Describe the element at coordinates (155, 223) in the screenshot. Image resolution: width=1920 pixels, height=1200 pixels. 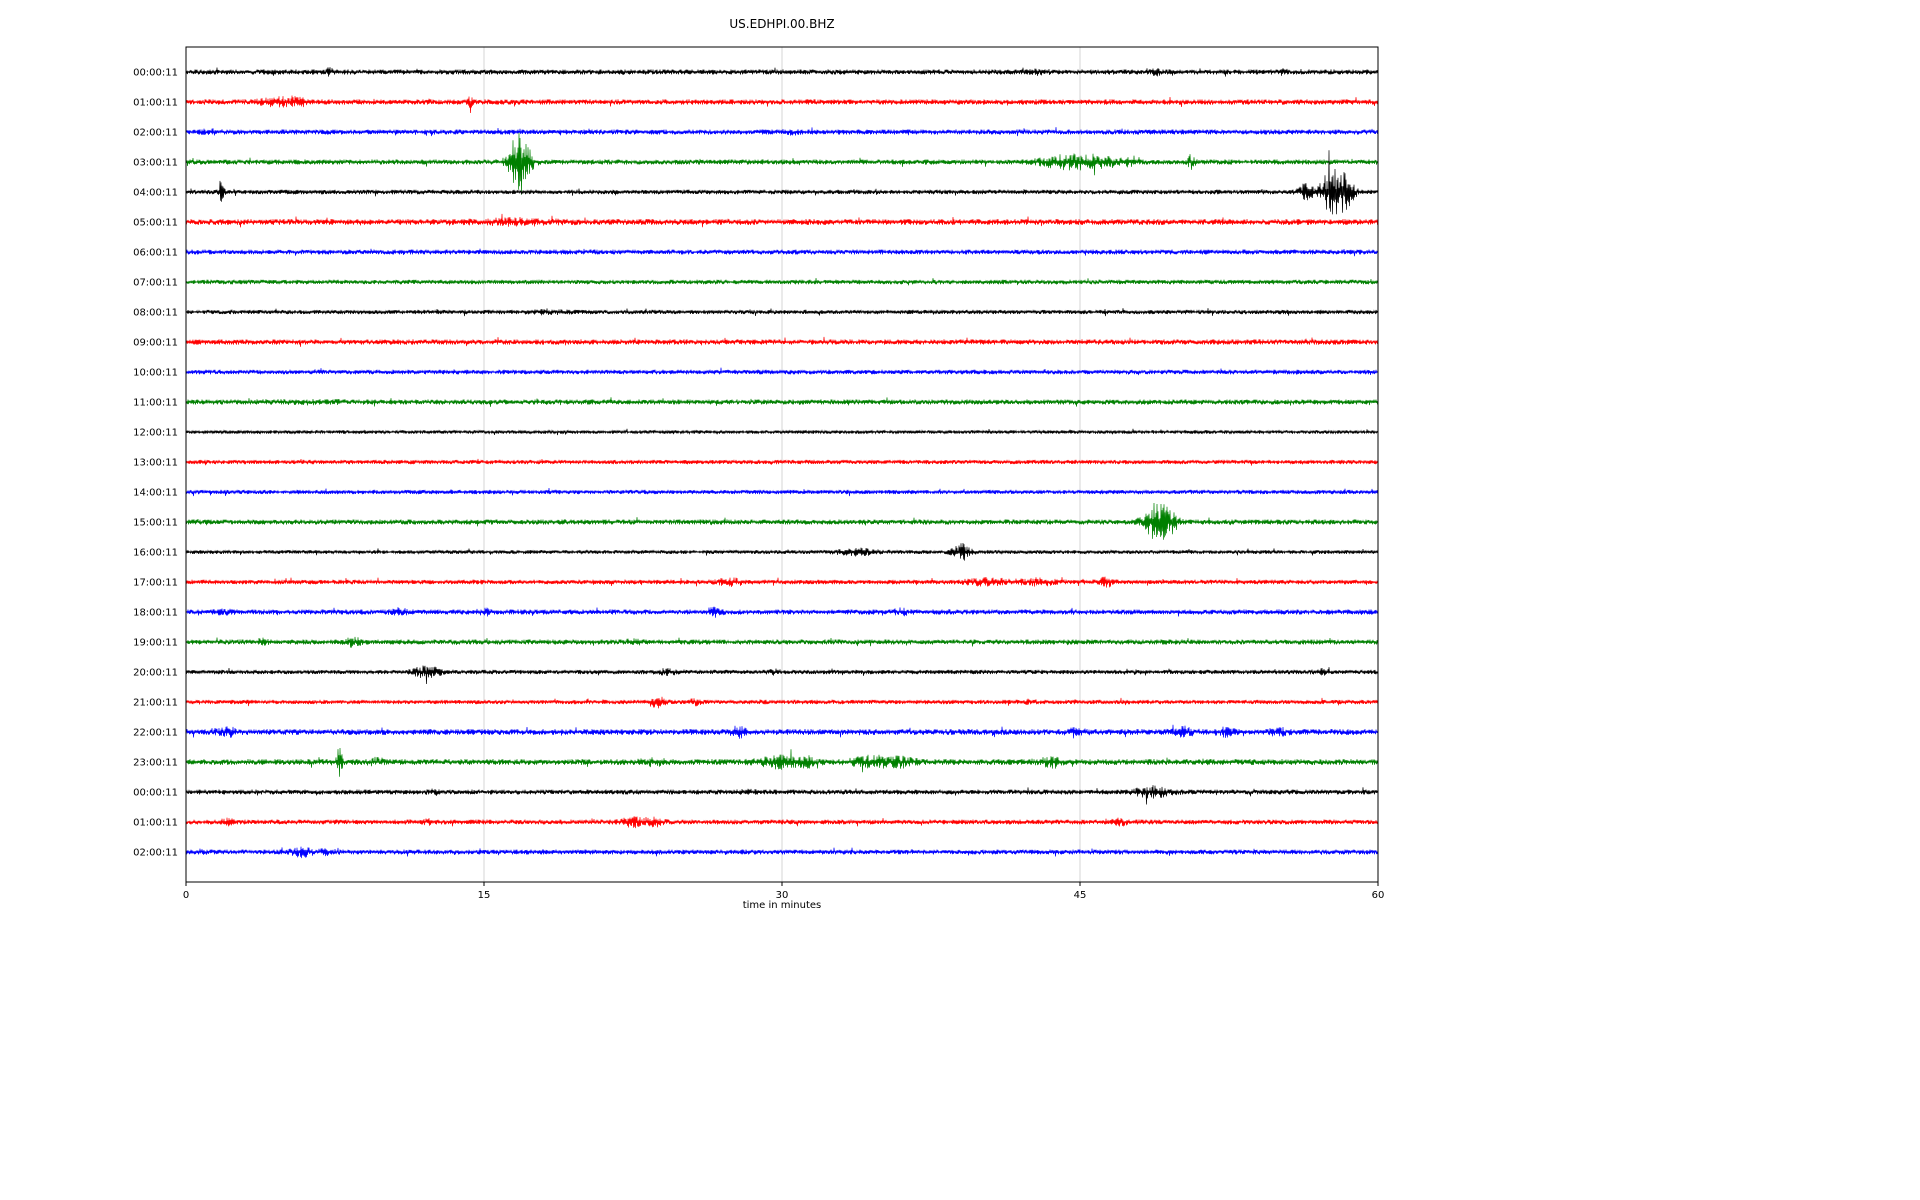
I see `trace-time-label: 05:00:11` at that location.